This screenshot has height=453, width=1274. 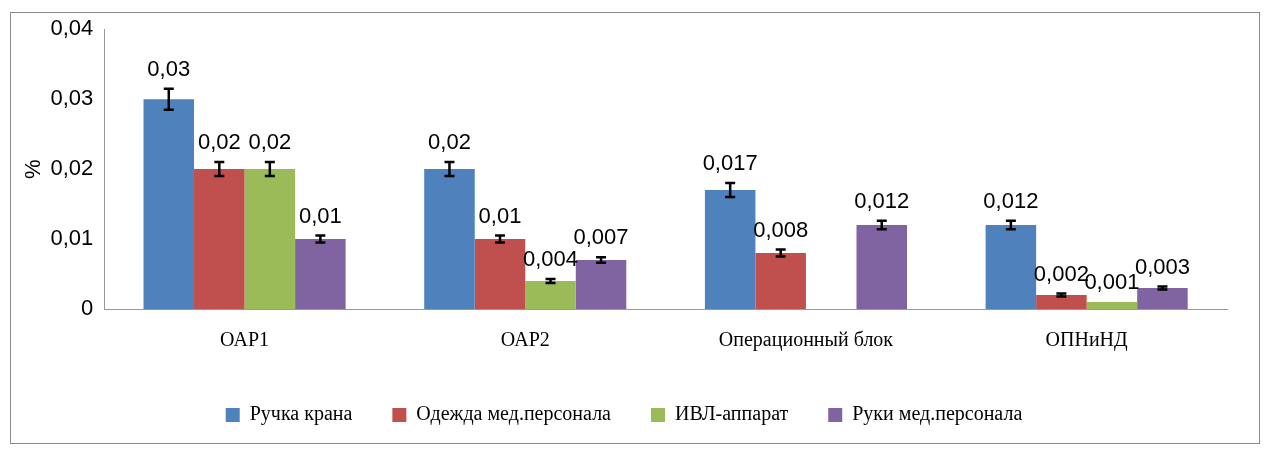 What do you see at coordinates (1087, 340) in the screenshot?
I see `x-tick-label: ОПНиНД` at bounding box center [1087, 340].